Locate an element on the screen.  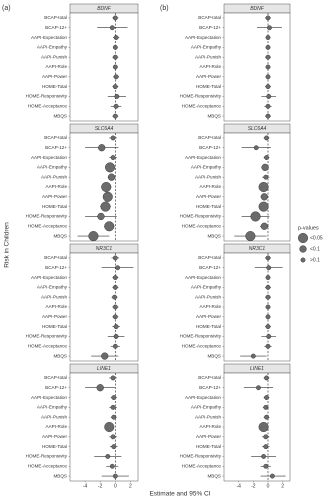
y-tick-label: AAPI-Empathy is located at coordinates (52, 287).